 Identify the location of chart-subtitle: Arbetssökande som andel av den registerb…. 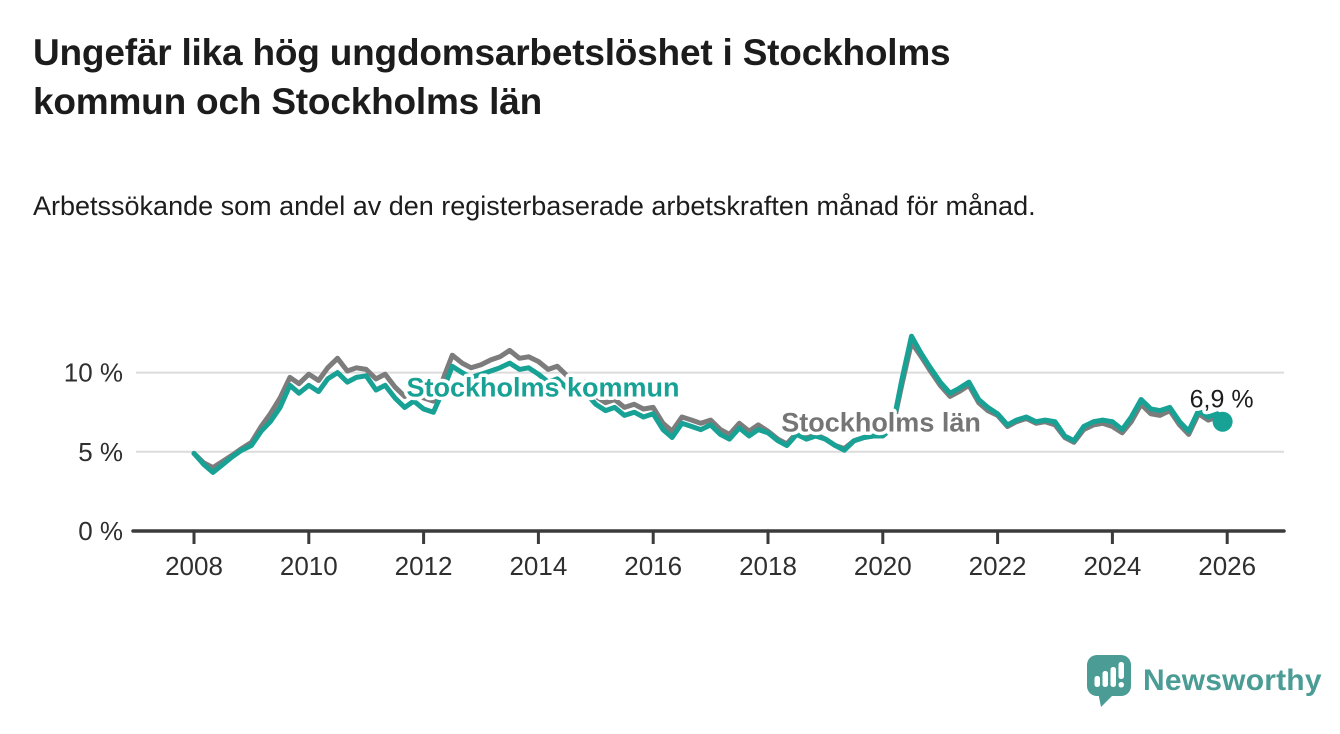
(534, 206).